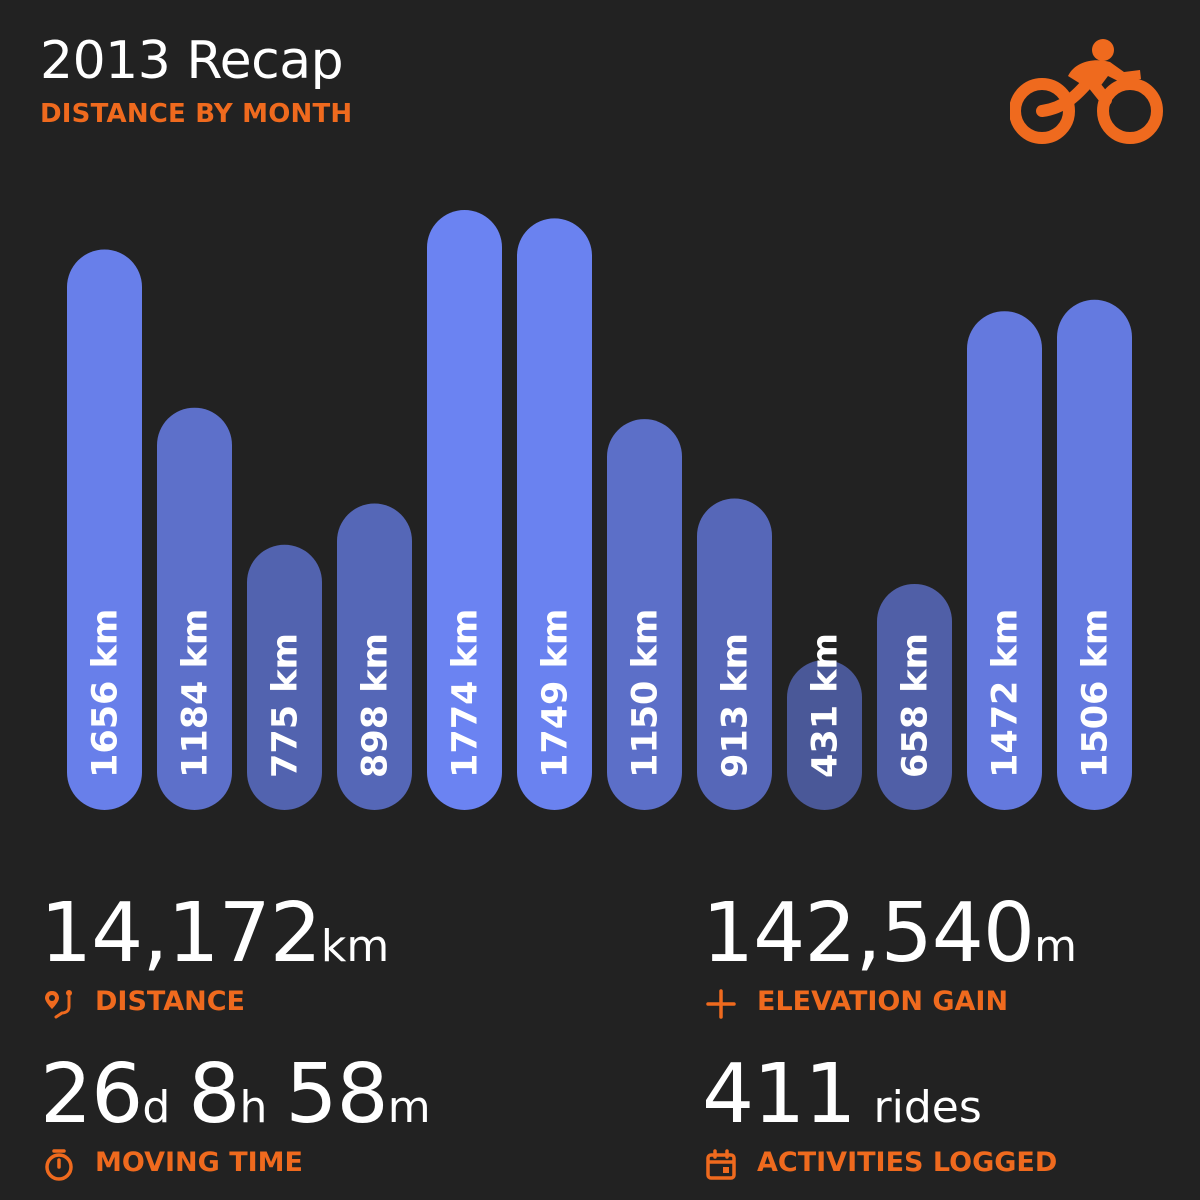  What do you see at coordinates (253, 1107) in the screenshot?
I see `moving-hours-unit: h` at bounding box center [253, 1107].